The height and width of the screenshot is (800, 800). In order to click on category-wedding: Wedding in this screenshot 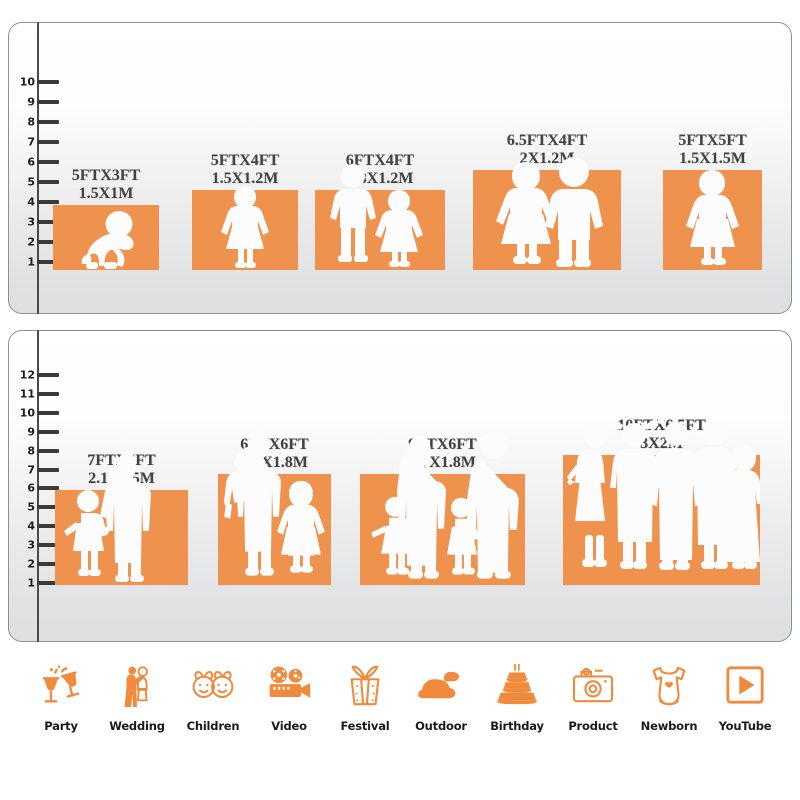, I will do `click(137, 694)`.